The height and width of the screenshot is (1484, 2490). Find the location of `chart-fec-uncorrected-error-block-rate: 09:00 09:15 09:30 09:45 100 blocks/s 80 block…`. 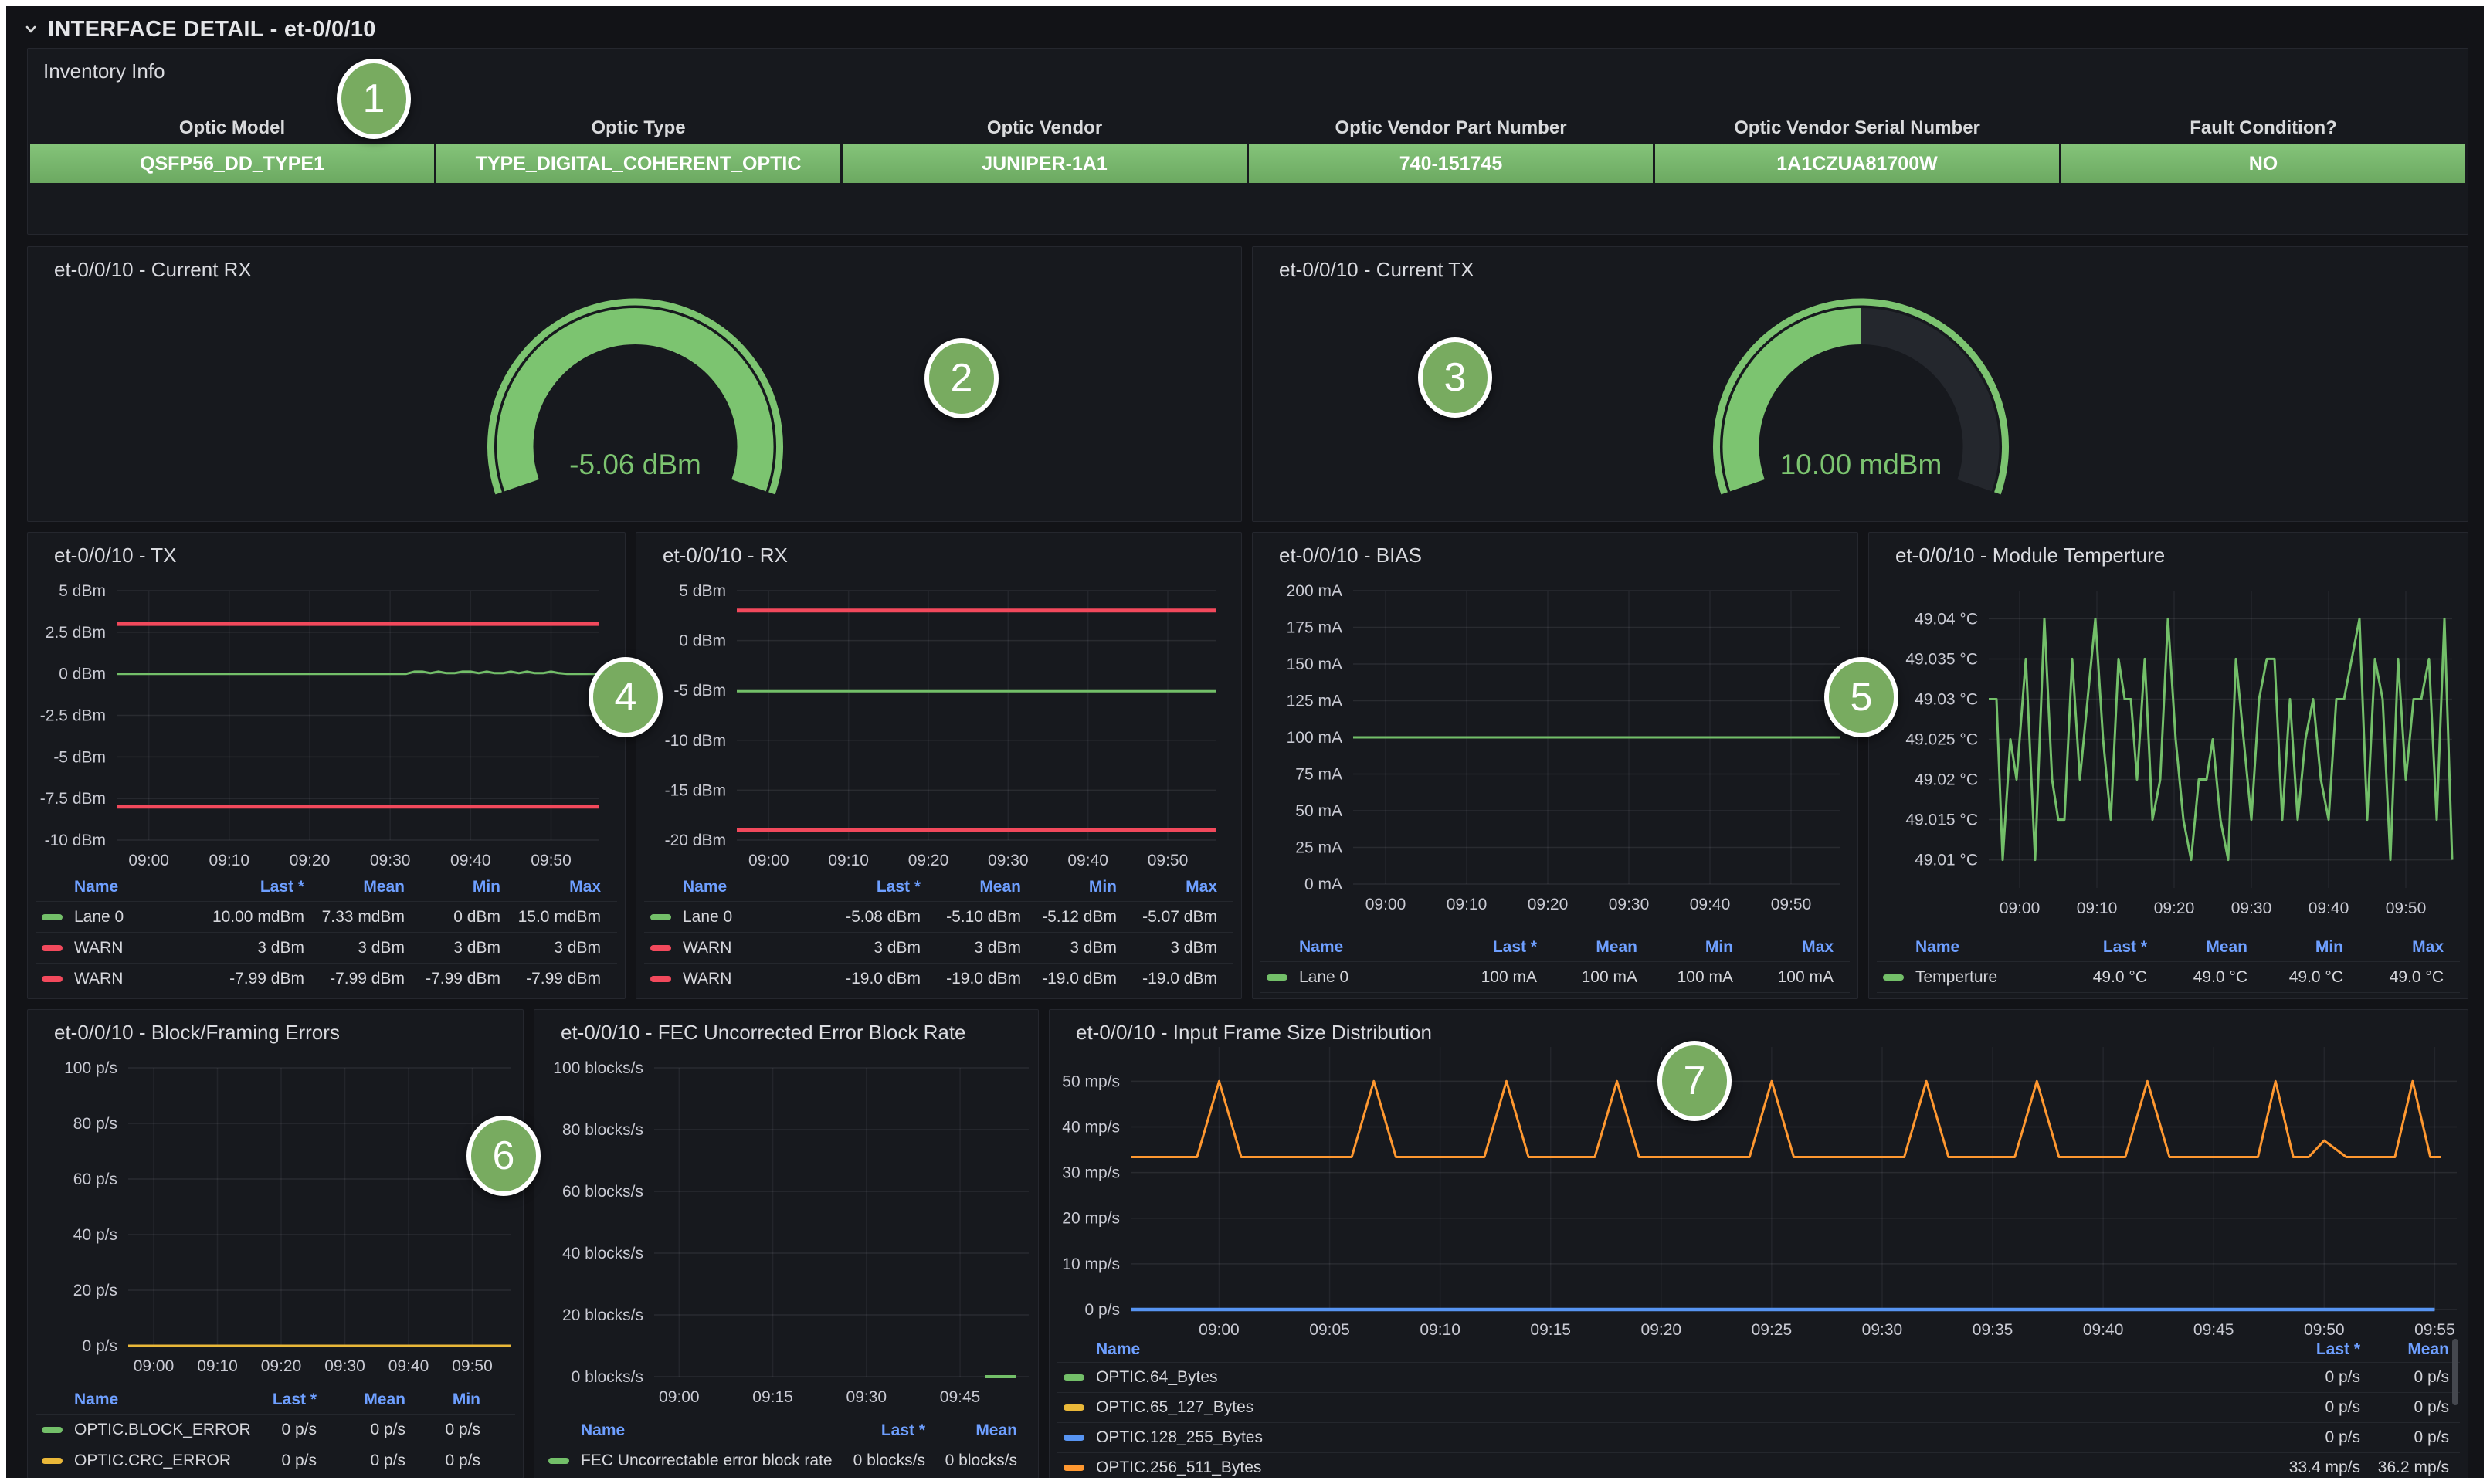

chart-fec-uncorrected-error-block-rate: 09:00 09:15 09:30 09:45 100 blocks/s 80 block… is located at coordinates (787, 1244).